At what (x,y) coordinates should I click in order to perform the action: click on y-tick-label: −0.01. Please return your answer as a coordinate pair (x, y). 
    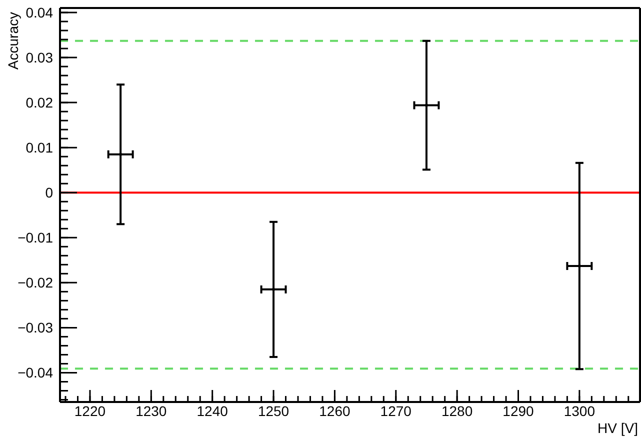
    Looking at the image, I should click on (36, 238).